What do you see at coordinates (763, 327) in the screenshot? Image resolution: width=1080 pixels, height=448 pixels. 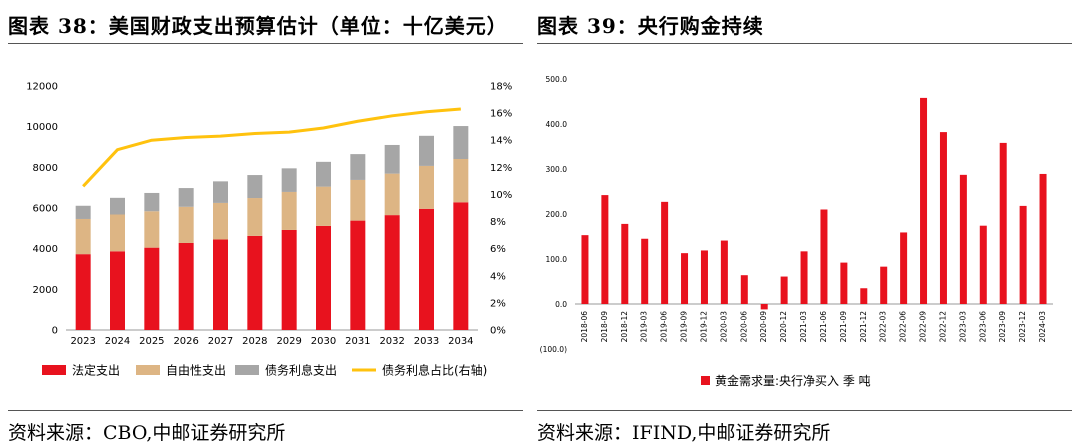 I see `x-tick-label: 2020-09` at bounding box center [763, 327].